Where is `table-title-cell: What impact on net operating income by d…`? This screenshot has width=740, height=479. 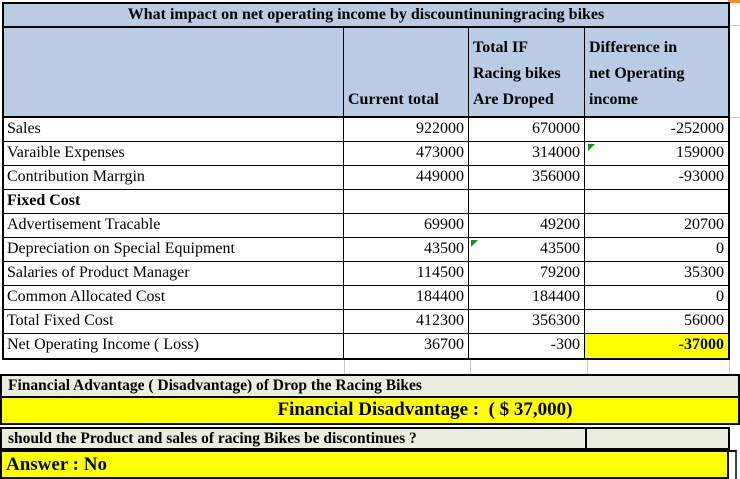
table-title-cell: What impact on net operating income by d… is located at coordinates (366, 15).